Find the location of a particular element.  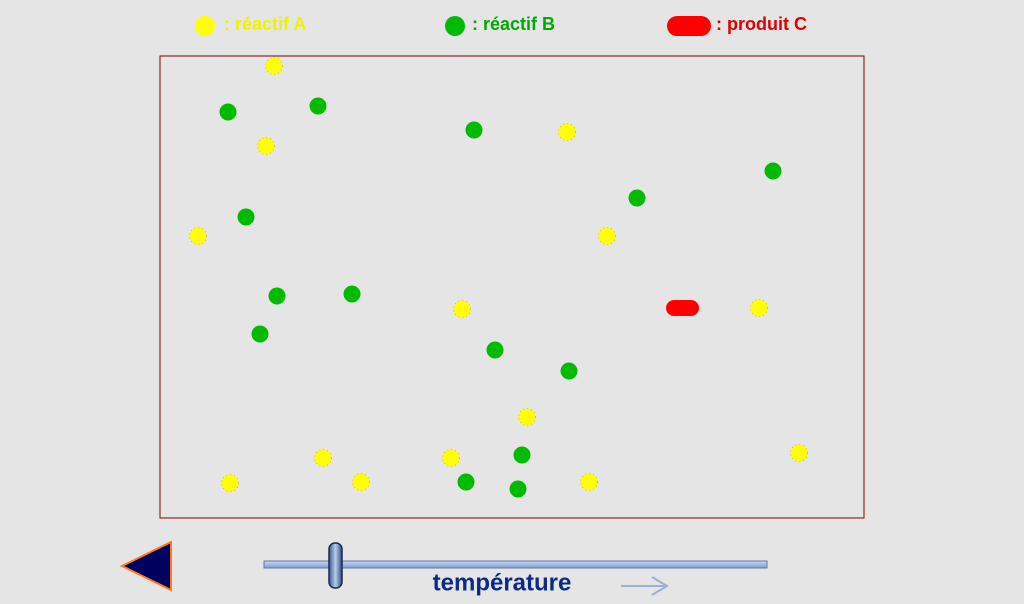

legend-label-b: : réactif B is located at coordinates (513, 24).